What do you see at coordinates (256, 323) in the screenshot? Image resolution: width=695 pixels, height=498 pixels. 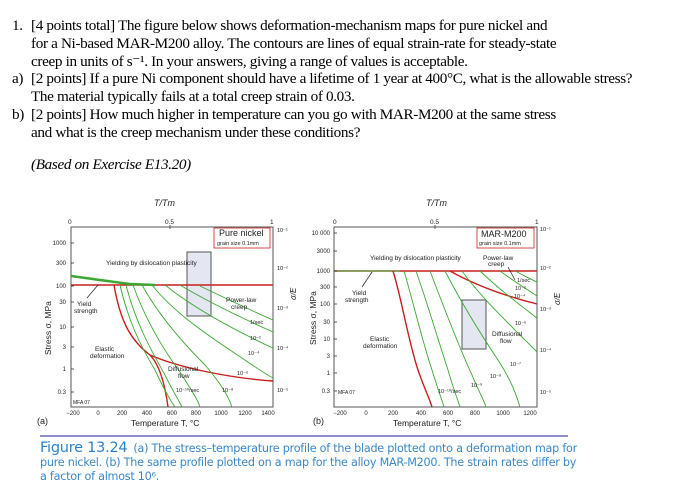 I see `chart-a-contour-label-1: 1/sec` at bounding box center [256, 323].